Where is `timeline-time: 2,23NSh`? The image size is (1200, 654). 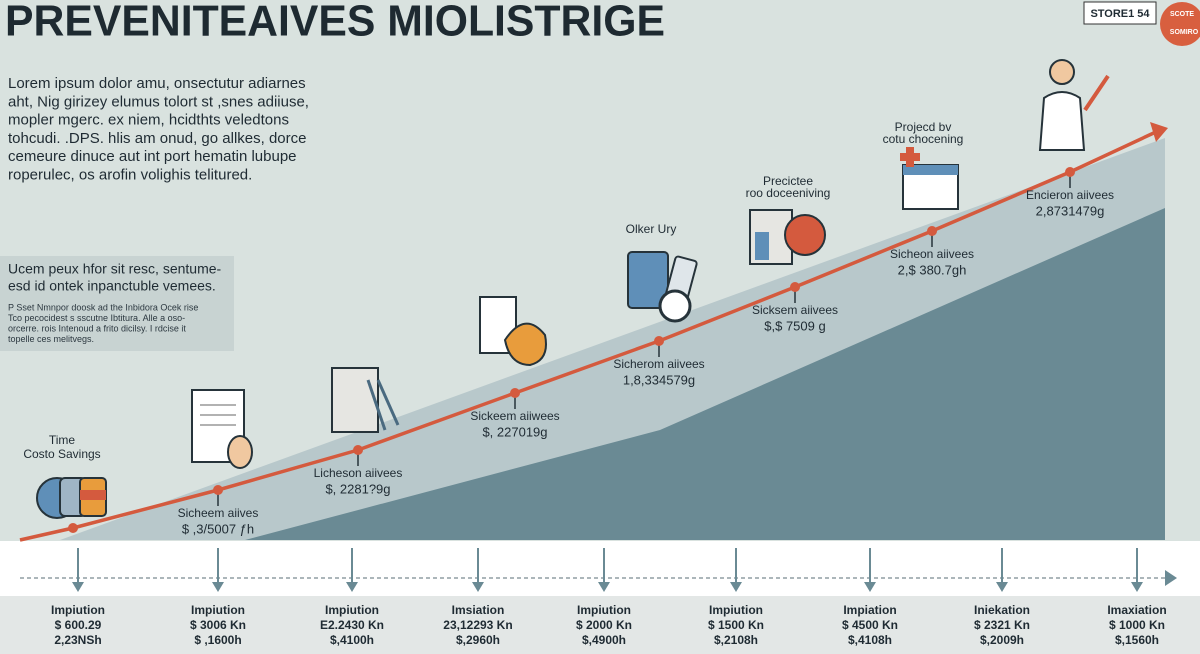
timeline-time: 2,23NSh is located at coordinates (77, 640).